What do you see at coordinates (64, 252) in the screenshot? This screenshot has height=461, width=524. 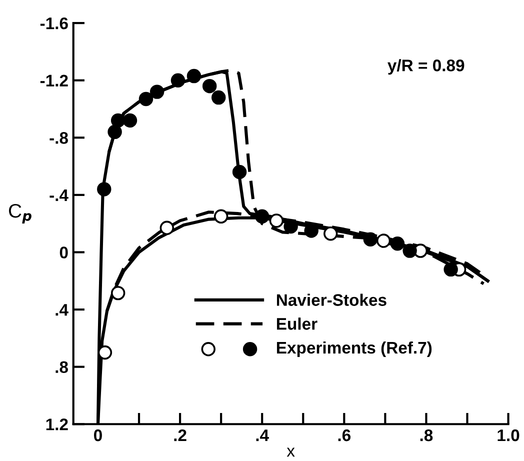 I see `y-tick-label: 0` at bounding box center [64, 252].